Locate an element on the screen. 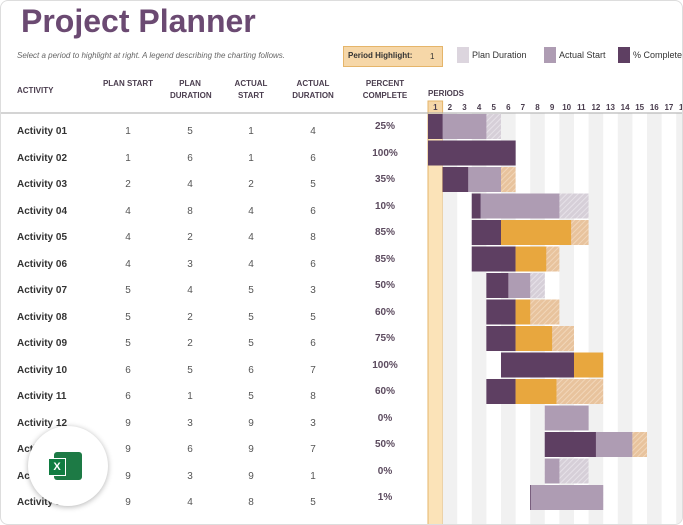 The height and width of the screenshot is (525, 683). legend-label: % Complete is located at coordinates (658, 55).